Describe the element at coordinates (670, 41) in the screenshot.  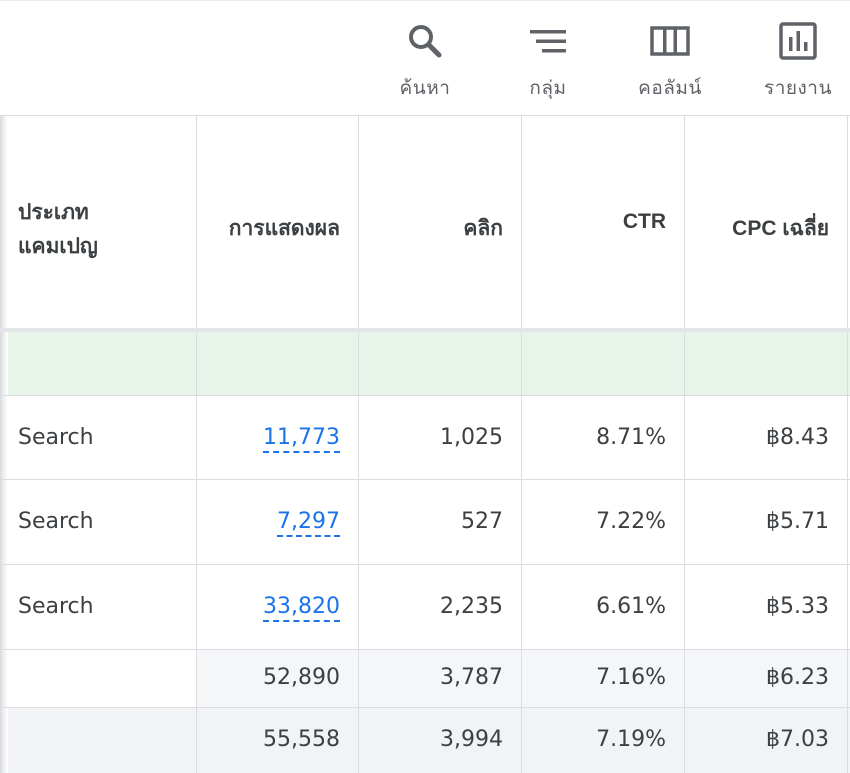
I see `columns-icon` at that location.